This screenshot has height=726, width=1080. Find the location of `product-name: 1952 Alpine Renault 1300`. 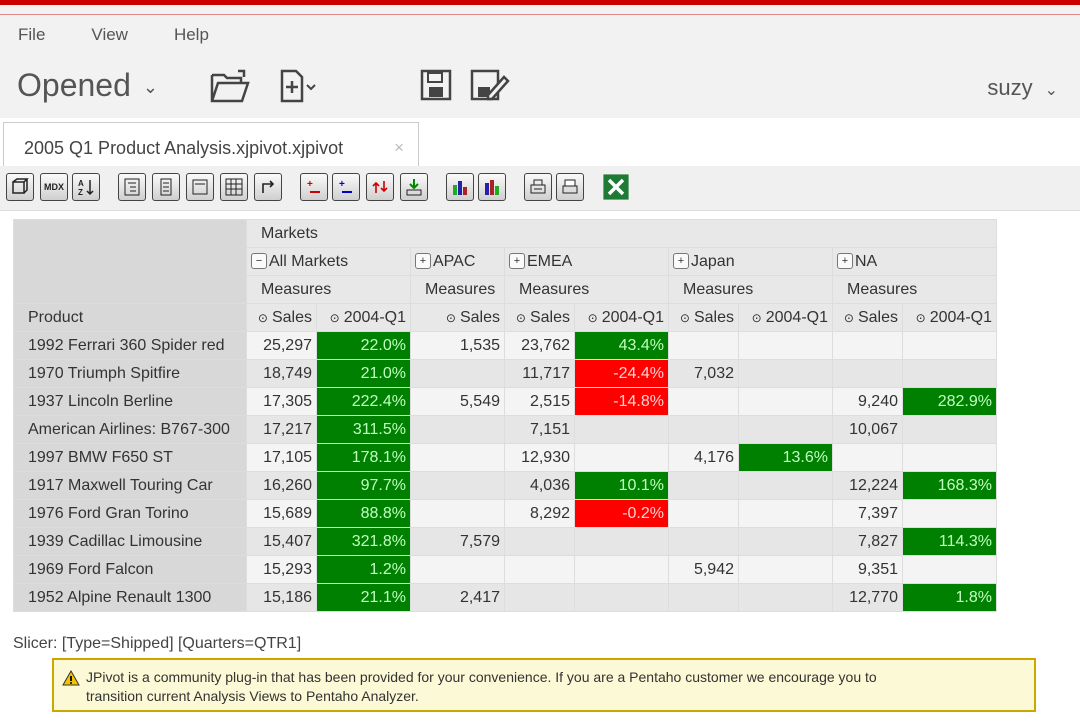

product-name: 1952 Alpine Renault 1300 is located at coordinates (130, 597).